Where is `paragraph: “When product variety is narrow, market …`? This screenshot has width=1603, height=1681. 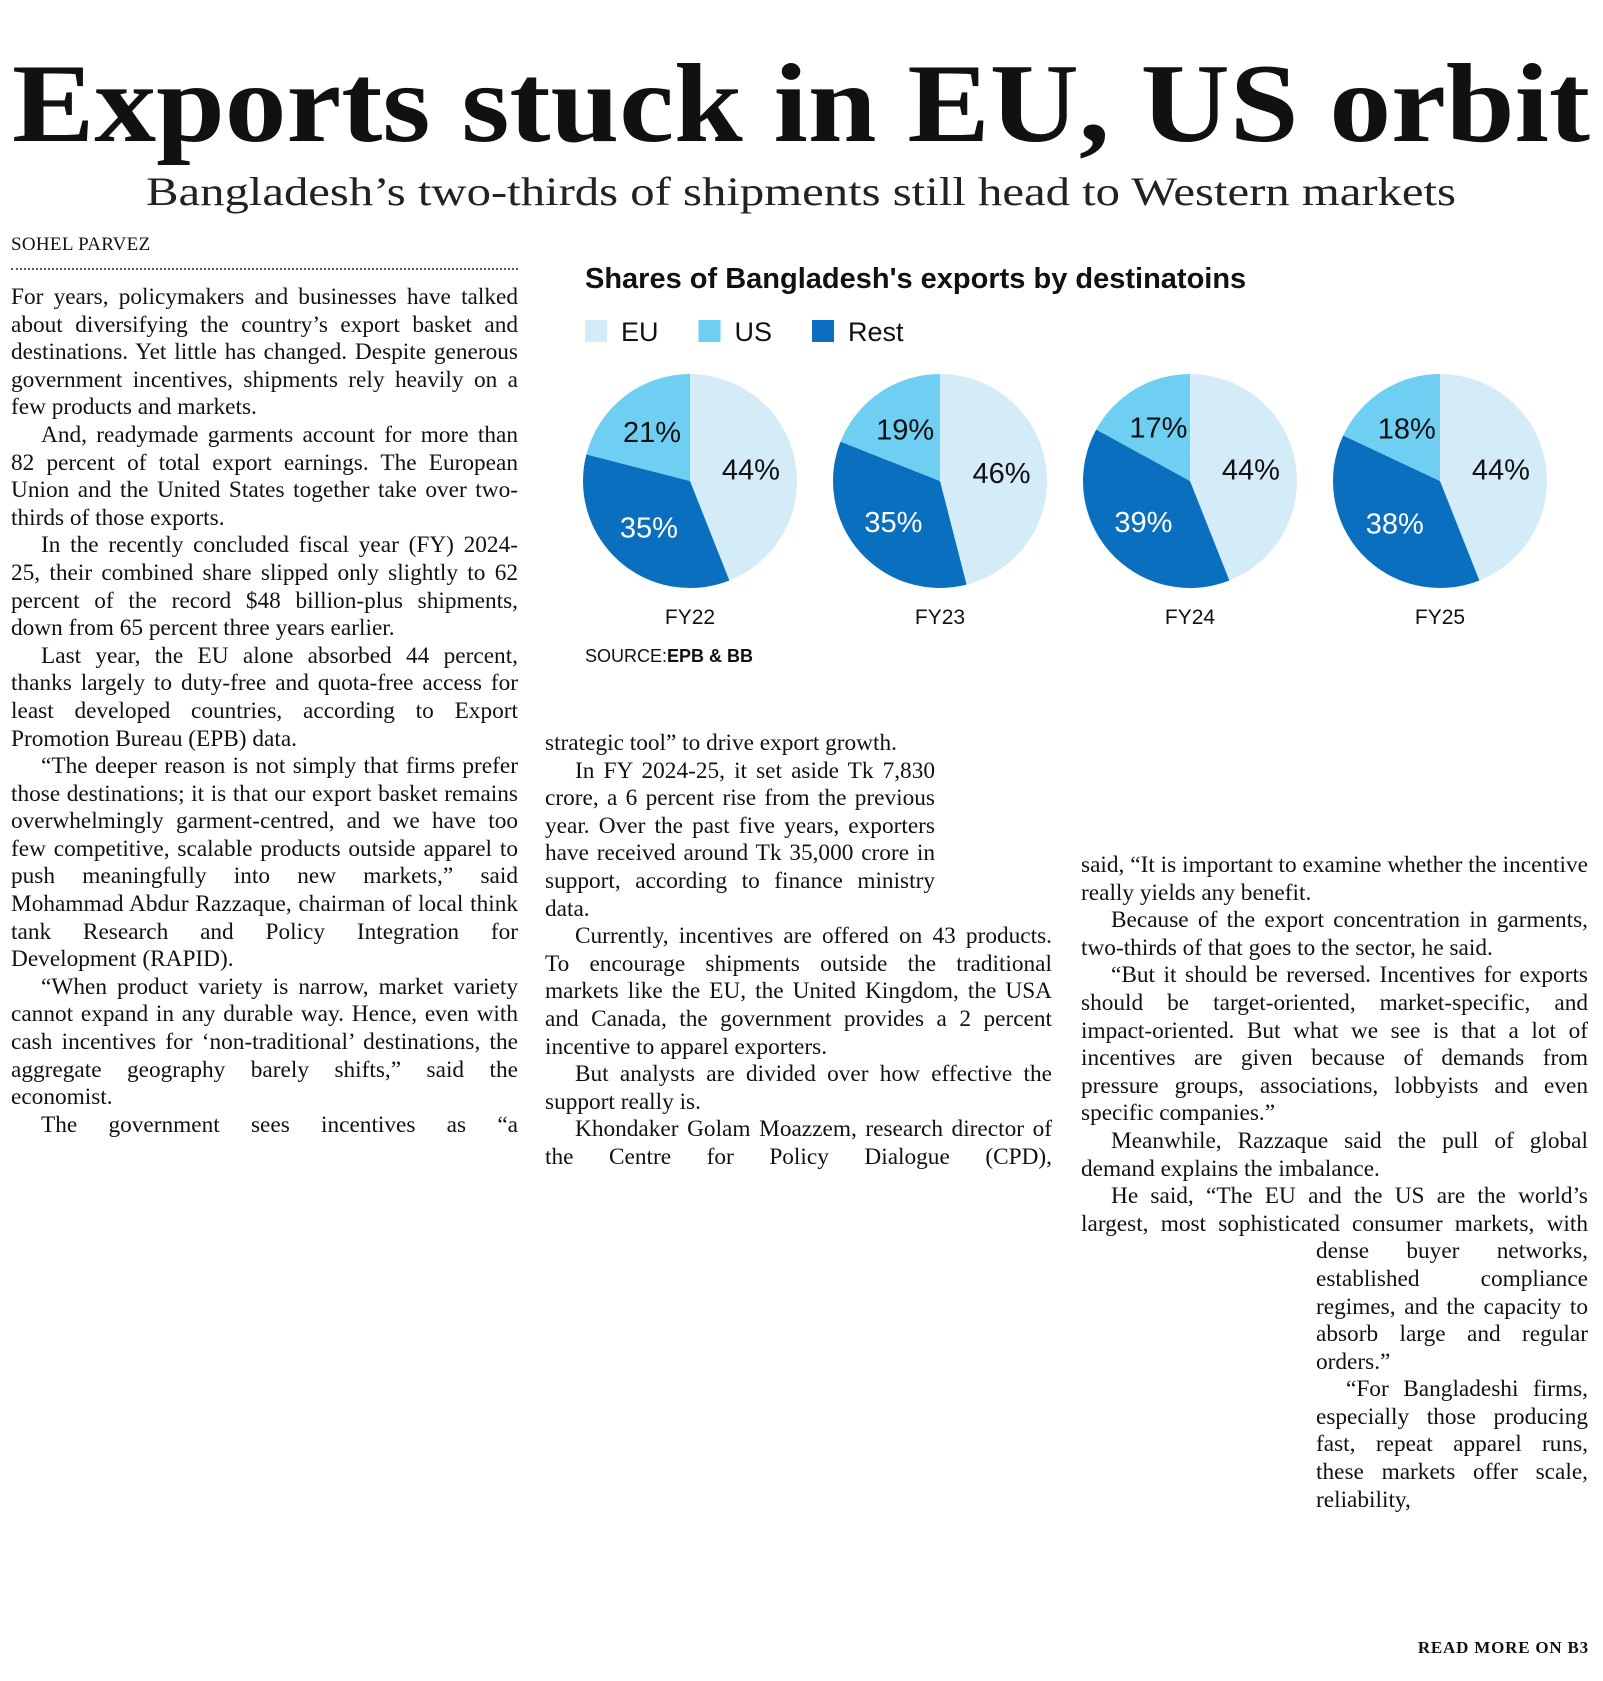 paragraph: “When product variety is narrow, market … is located at coordinates (264, 1042).